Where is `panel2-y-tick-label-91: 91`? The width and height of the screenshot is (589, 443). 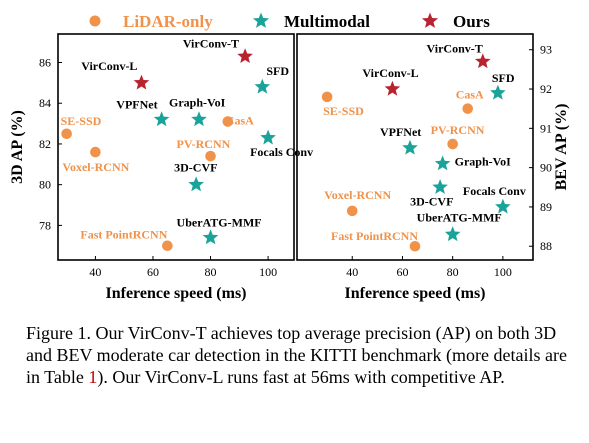
panel2-y-tick-label-91: 91 is located at coordinates (546, 128).